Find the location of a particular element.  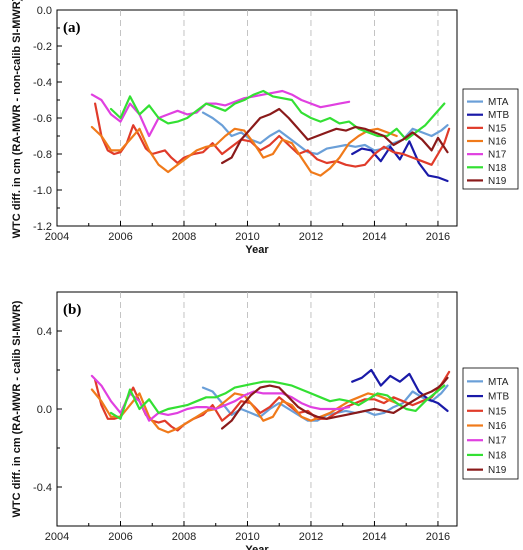

y-tick-label: -1.2 is located at coordinates (42, 227).